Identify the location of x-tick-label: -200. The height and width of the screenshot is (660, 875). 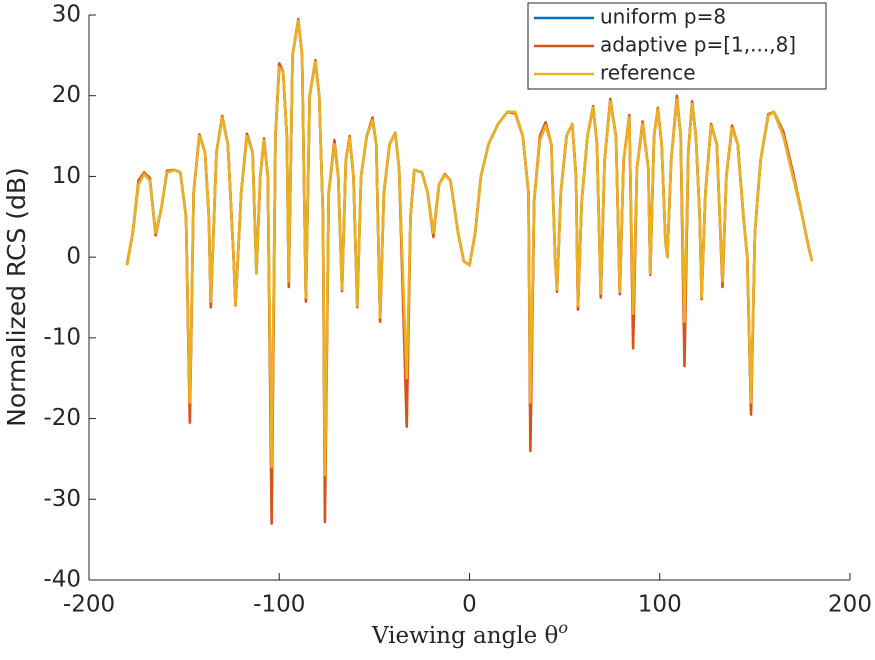
(89, 605).